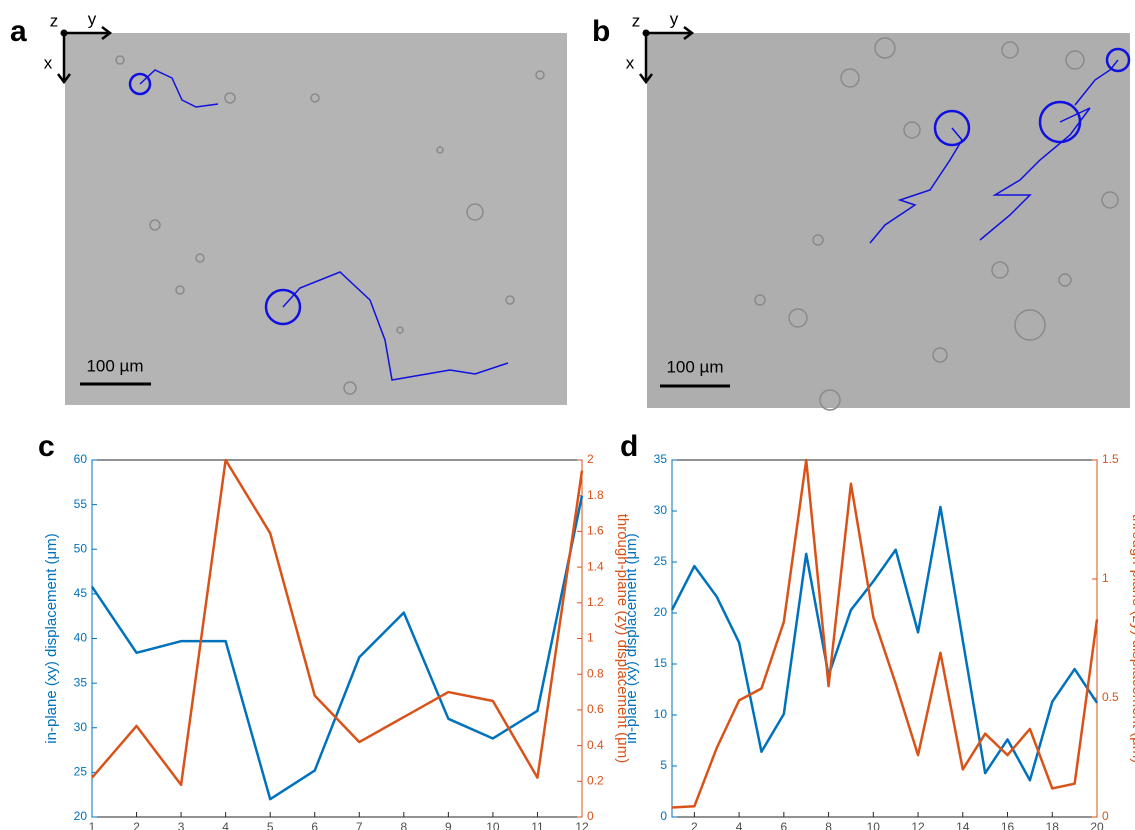 The width and height of the screenshot is (1135, 830). What do you see at coordinates (1097, 825) in the screenshot?
I see `x-tick-label: 20` at bounding box center [1097, 825].